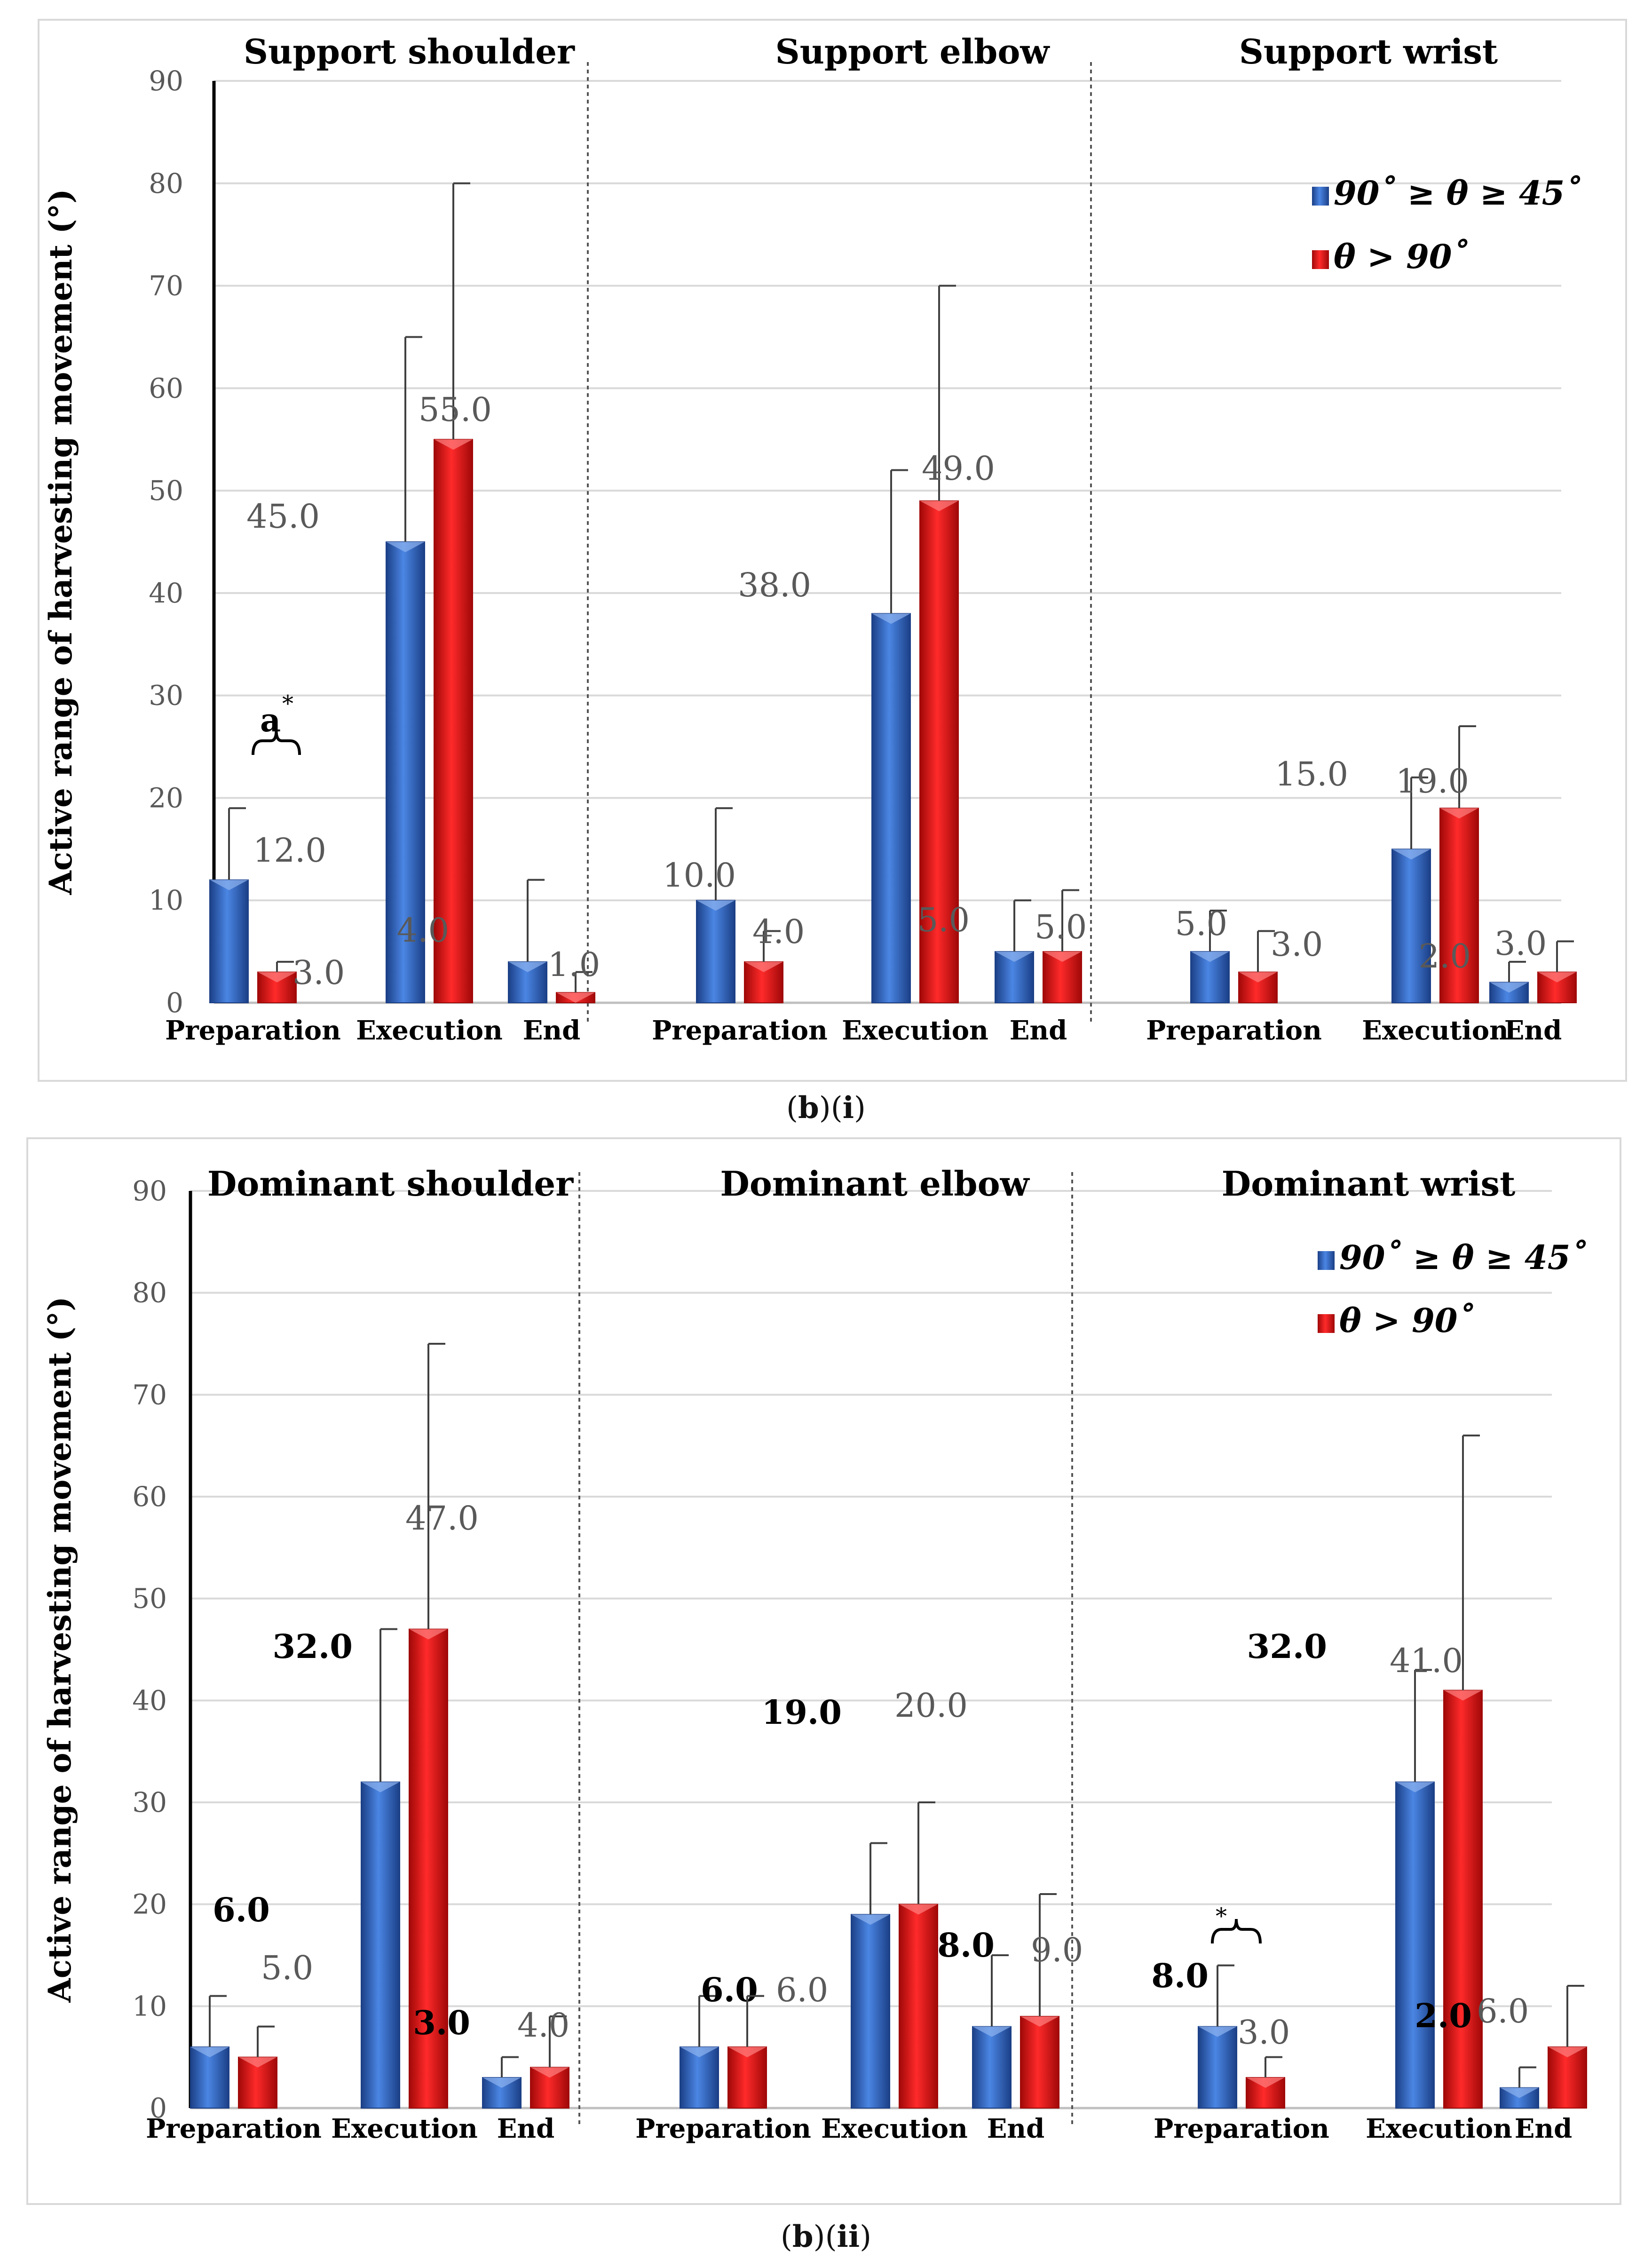 Image resolution: width=1652 pixels, height=2268 pixels. What do you see at coordinates (1432, 781) in the screenshot?
I see `data-label: 19.0` at bounding box center [1432, 781].